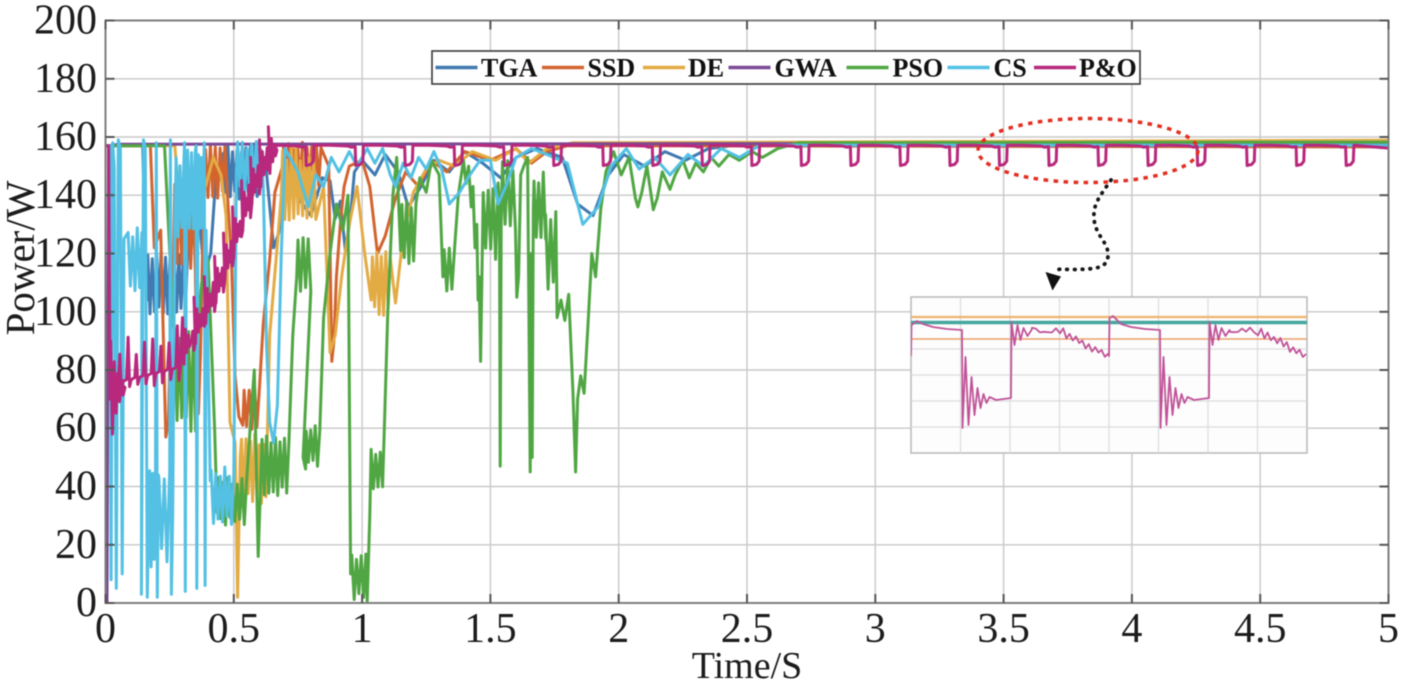 Image resolution: width=1421 pixels, height=695 pixels. I want to click on svg-text: 2, so click(618, 629).